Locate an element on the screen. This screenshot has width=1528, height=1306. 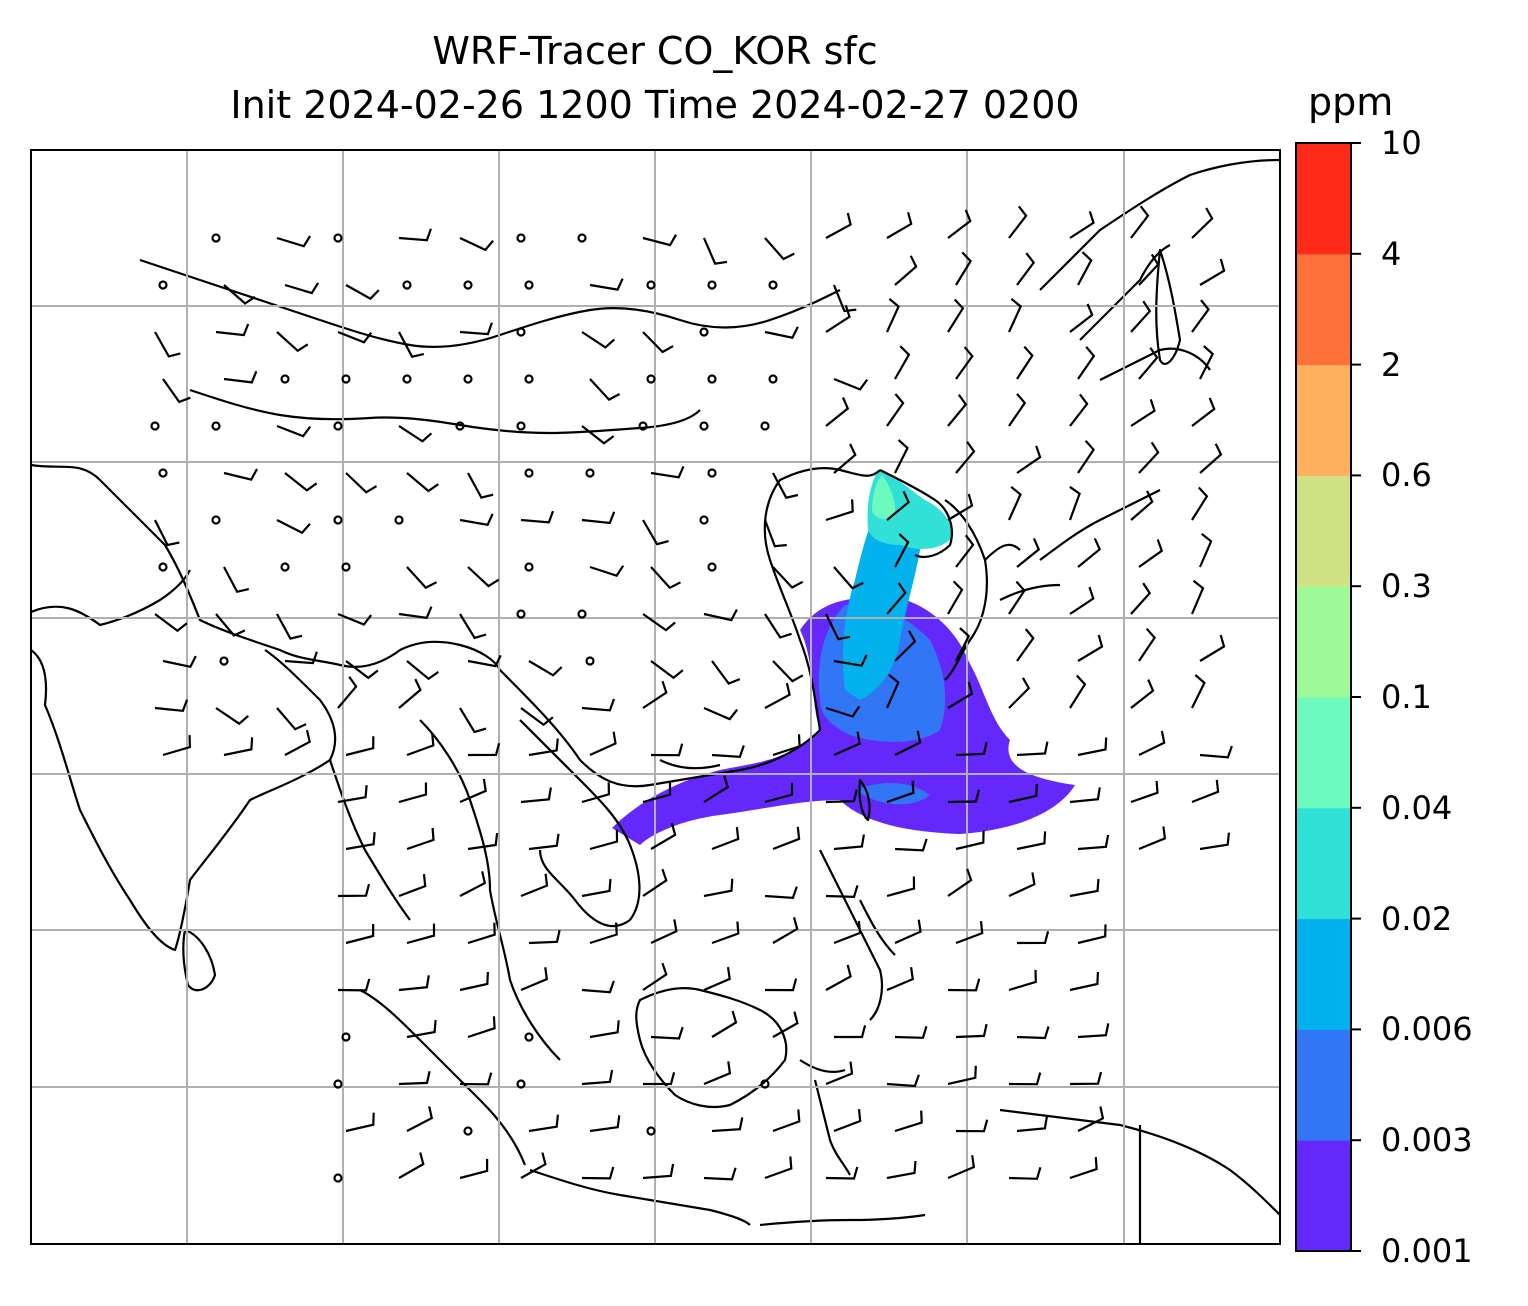
colorbar-unit-label: ppm is located at coordinates (1351, 102).